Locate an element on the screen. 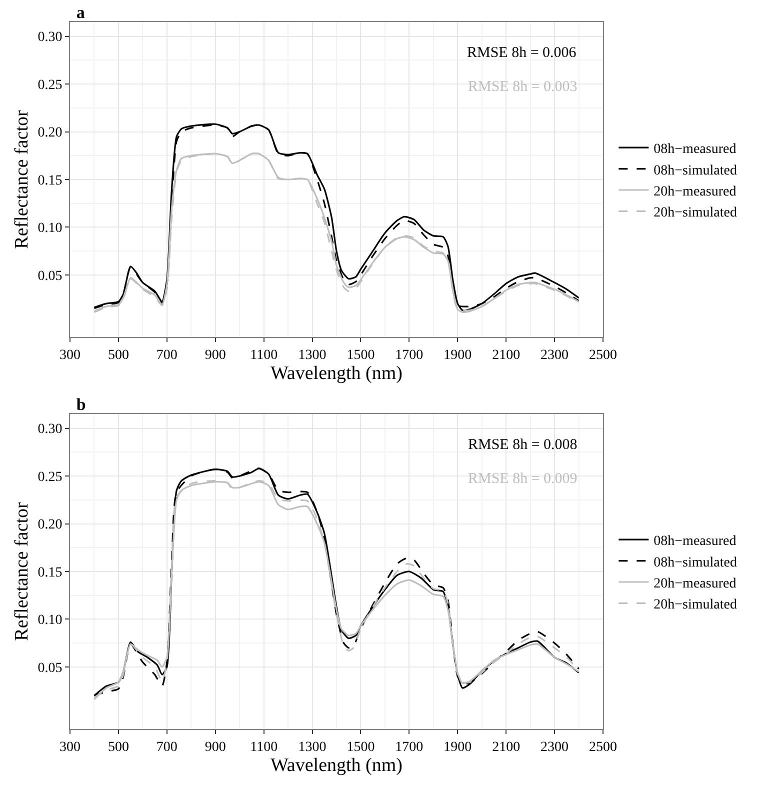  chart-title: a is located at coordinates (81, 12).